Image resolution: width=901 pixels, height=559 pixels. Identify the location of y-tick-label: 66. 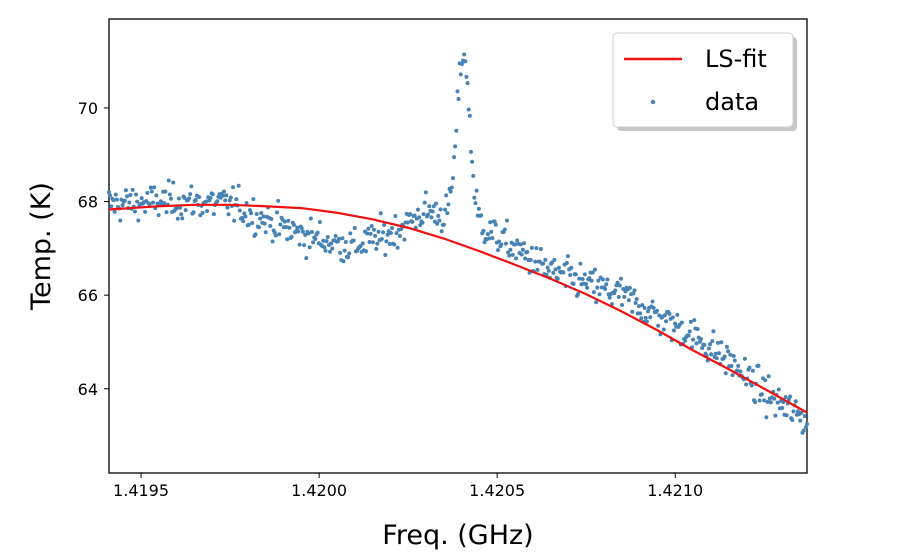
(88, 295).